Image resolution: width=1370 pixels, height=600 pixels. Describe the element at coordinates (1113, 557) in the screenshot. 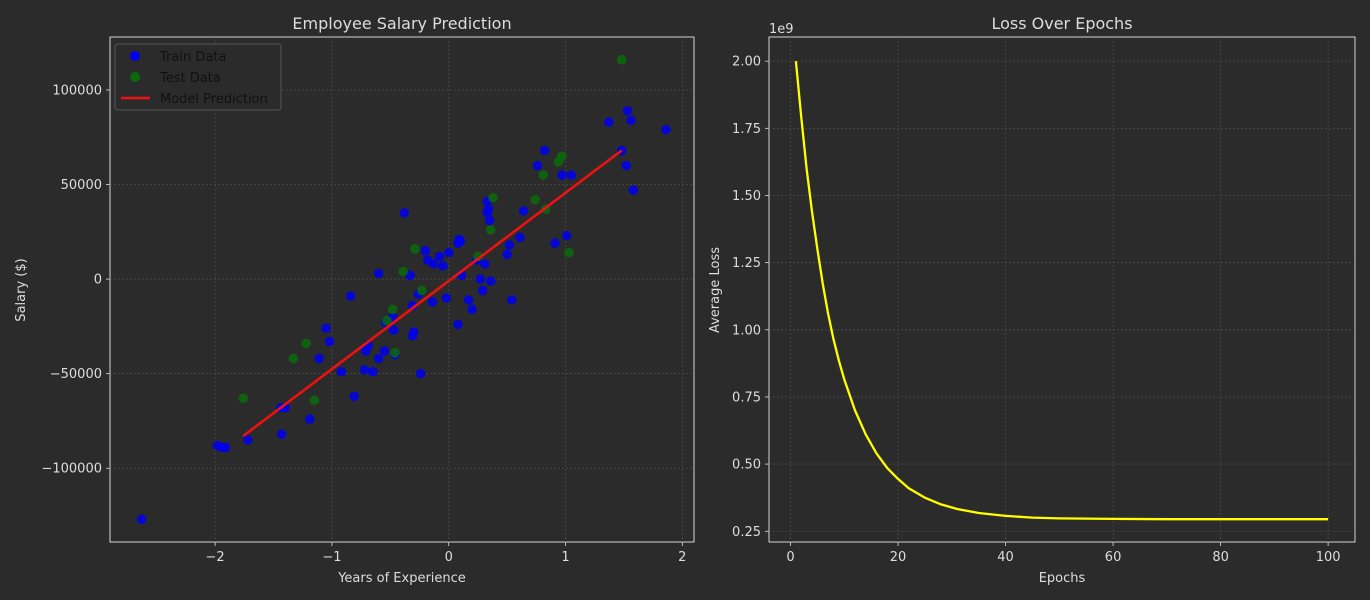

I see `x-tick-label: 60` at that location.